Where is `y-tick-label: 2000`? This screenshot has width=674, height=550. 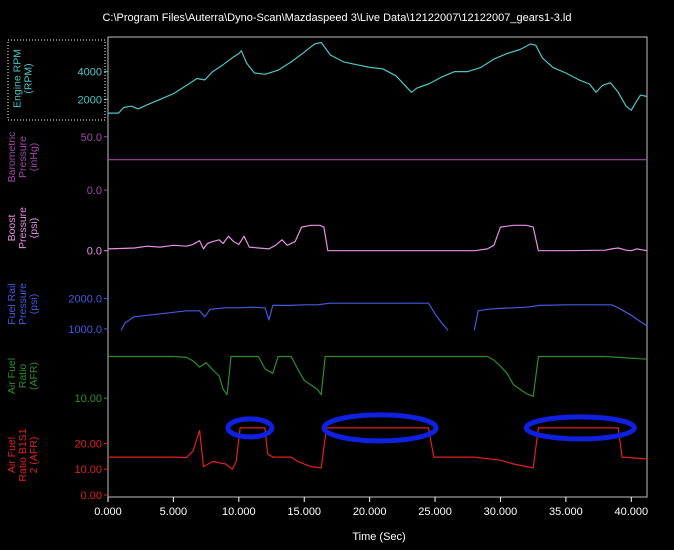
y-tick-label: 2000 is located at coordinates (90, 100).